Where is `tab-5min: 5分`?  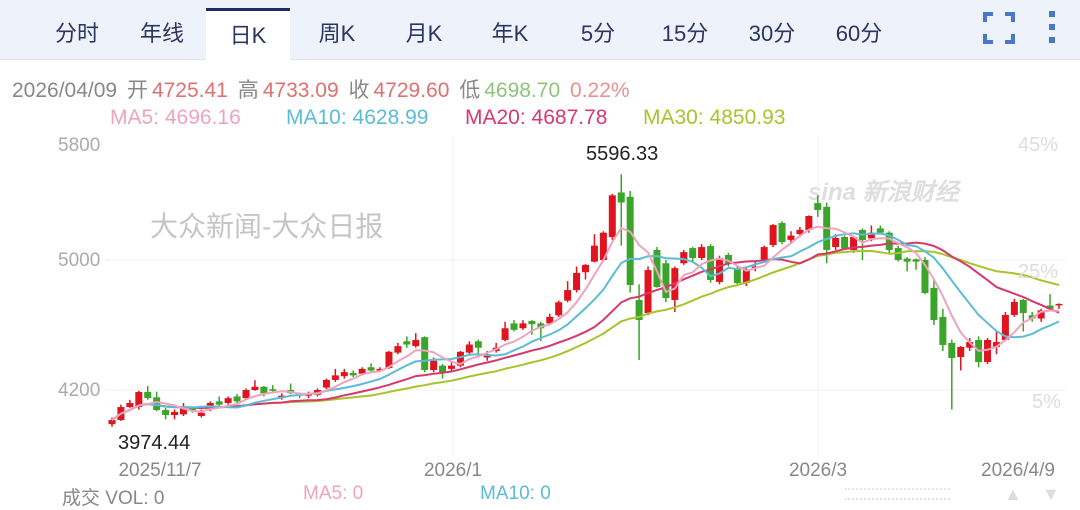
tab-5min: 5分 is located at coordinates (598, 33).